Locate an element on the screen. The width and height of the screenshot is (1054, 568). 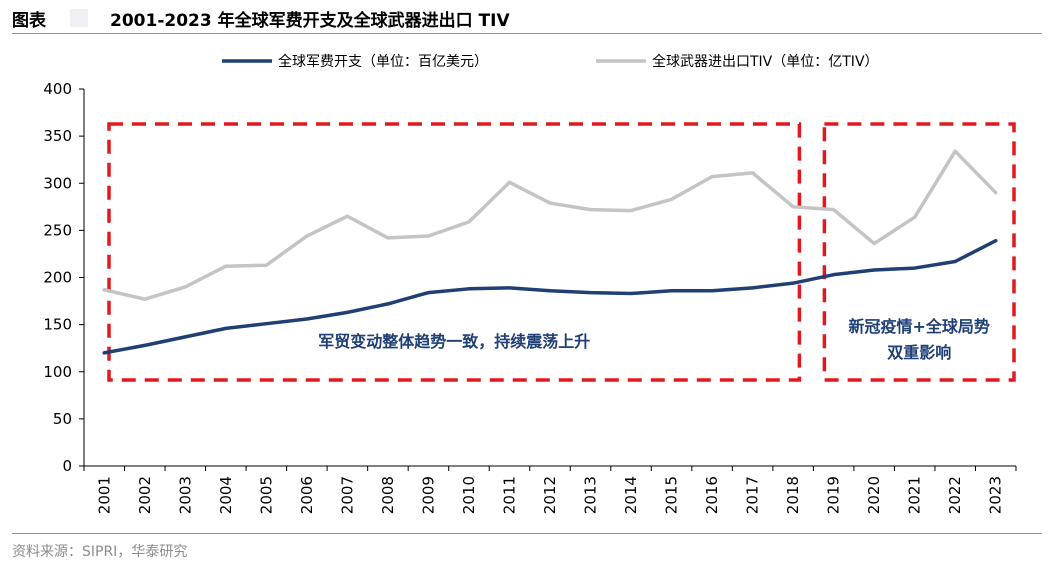
x-tick-label-2020: 2020 is located at coordinates (874, 495).